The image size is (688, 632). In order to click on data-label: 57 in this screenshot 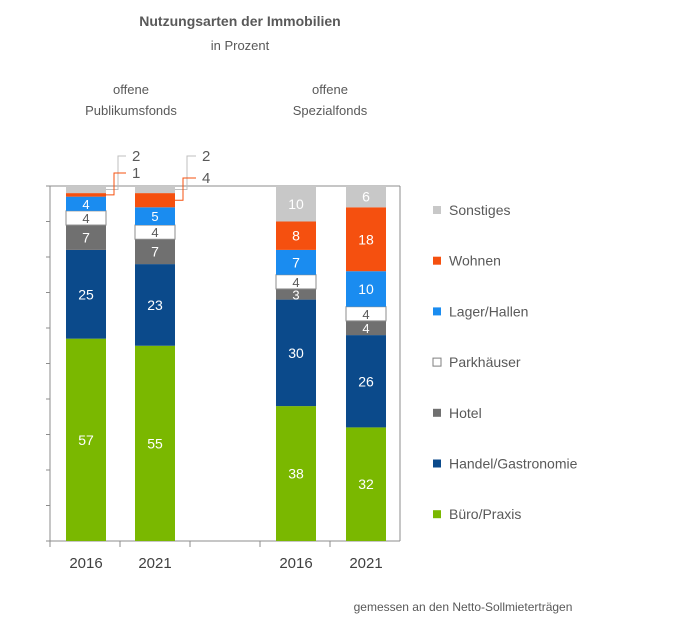, I will do `click(86, 440)`.